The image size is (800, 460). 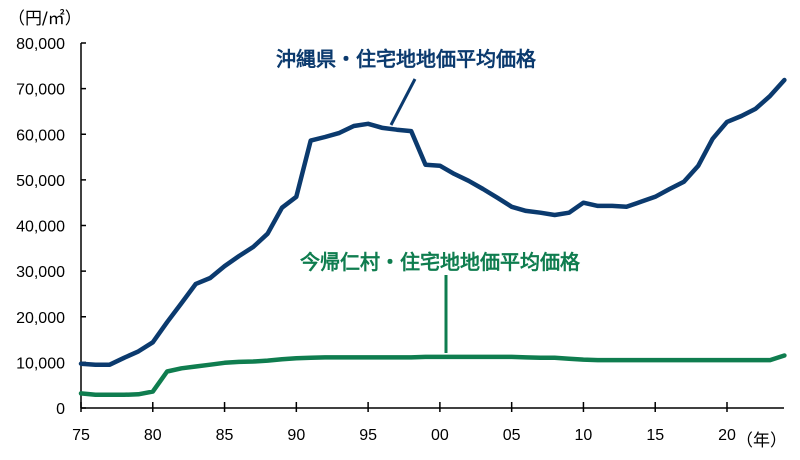 What do you see at coordinates (296, 435) in the screenshot?
I see `x-tick-label: 90` at bounding box center [296, 435].